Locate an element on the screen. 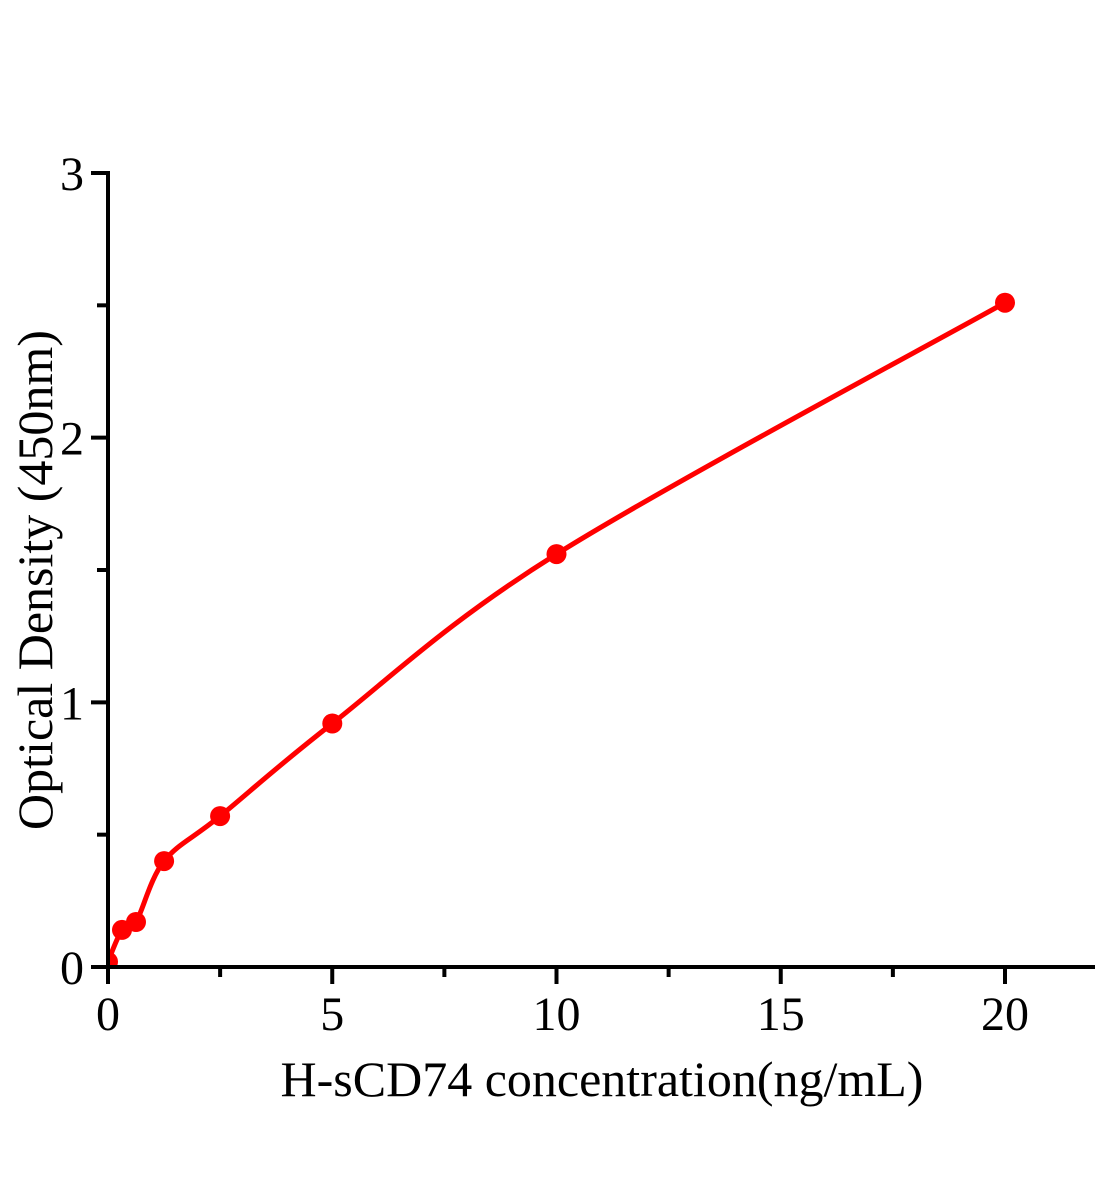 The height and width of the screenshot is (1200, 1104). x-tick-label: 15 is located at coordinates (781, 1014).